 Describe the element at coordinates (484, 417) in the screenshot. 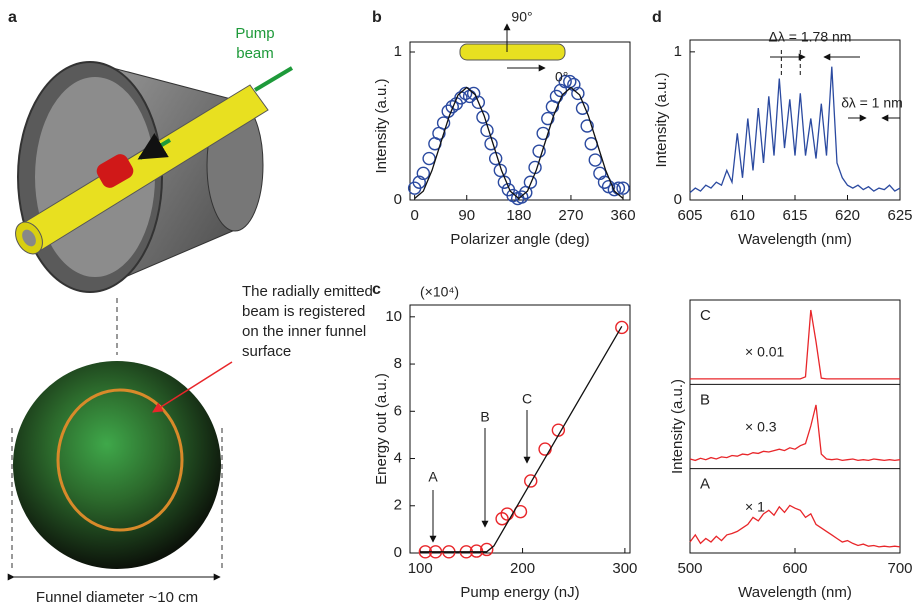

I see `annotation: B` at that location.